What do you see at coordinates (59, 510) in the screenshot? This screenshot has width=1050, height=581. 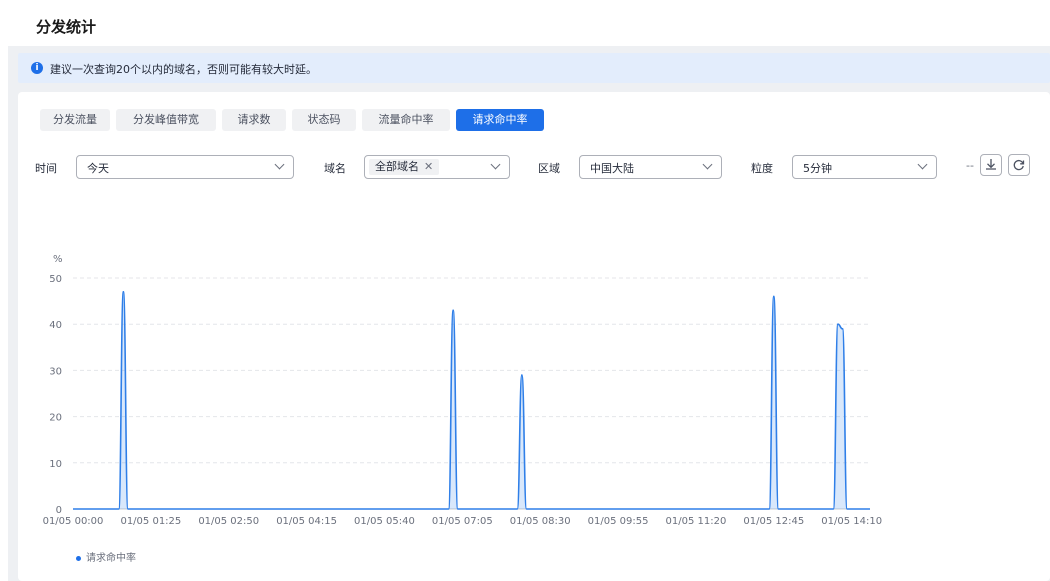 I see `y-tick-label: 0` at bounding box center [59, 510].